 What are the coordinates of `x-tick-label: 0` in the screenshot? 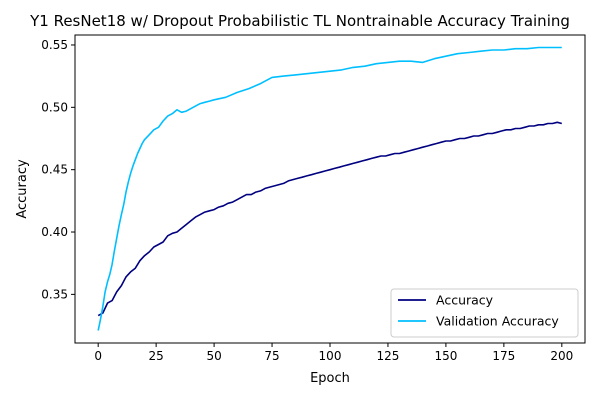 It's located at (98, 356).